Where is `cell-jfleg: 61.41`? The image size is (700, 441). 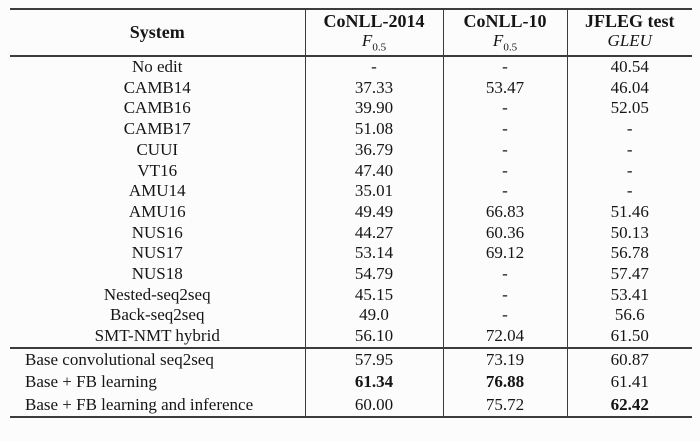 cell-jfleg: 61.41 is located at coordinates (629, 382).